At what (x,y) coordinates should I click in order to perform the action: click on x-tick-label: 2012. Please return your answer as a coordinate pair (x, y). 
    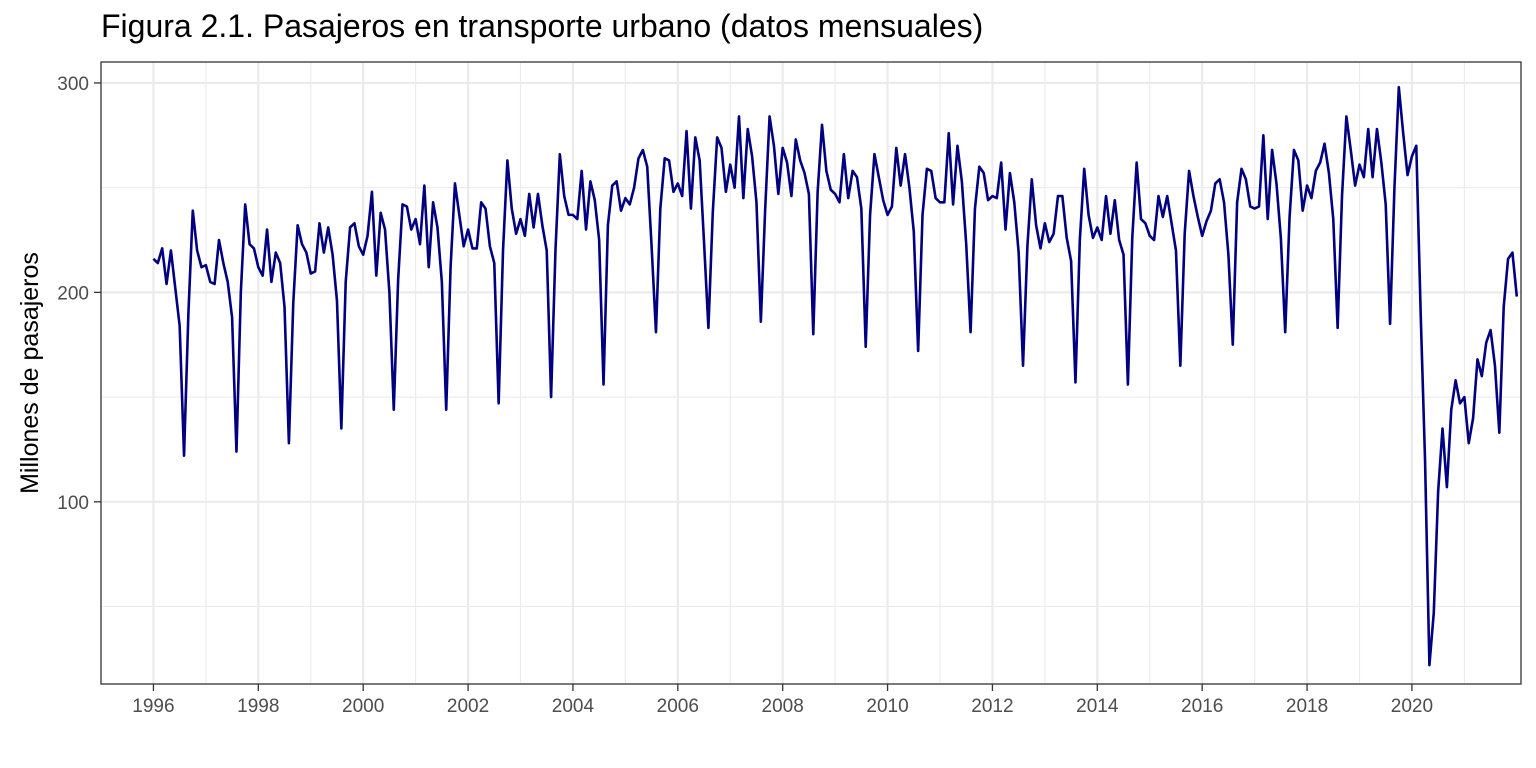
    Looking at the image, I should click on (992, 706).